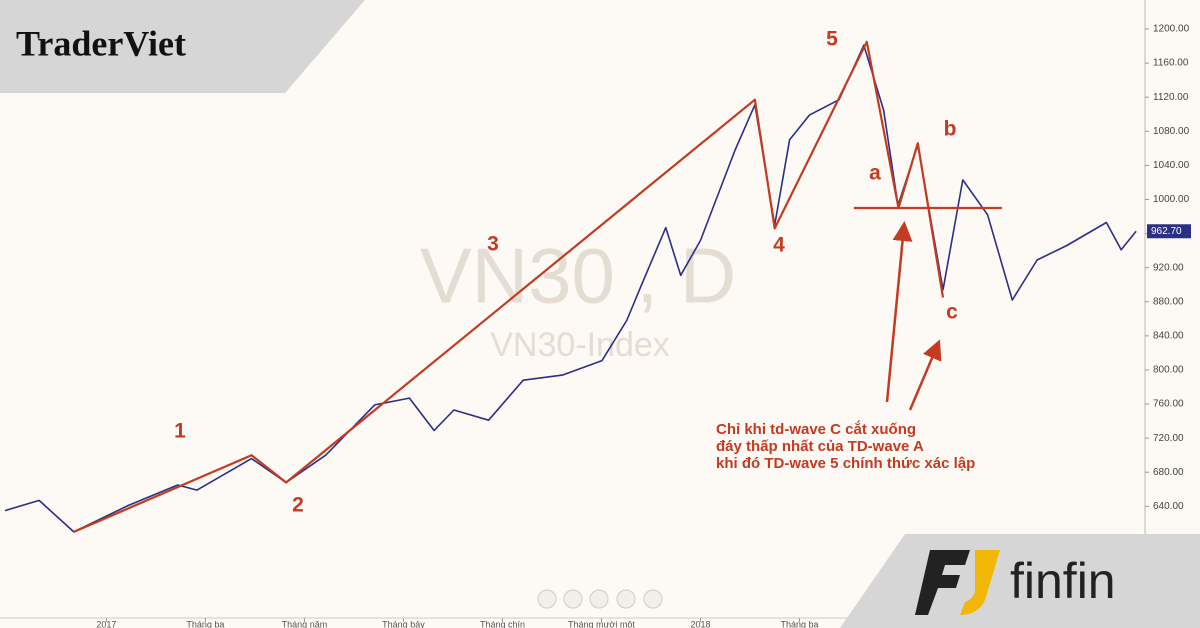  What do you see at coordinates (305, 623) in the screenshot?
I see `x-tick-label: Tháng năm` at bounding box center [305, 623].